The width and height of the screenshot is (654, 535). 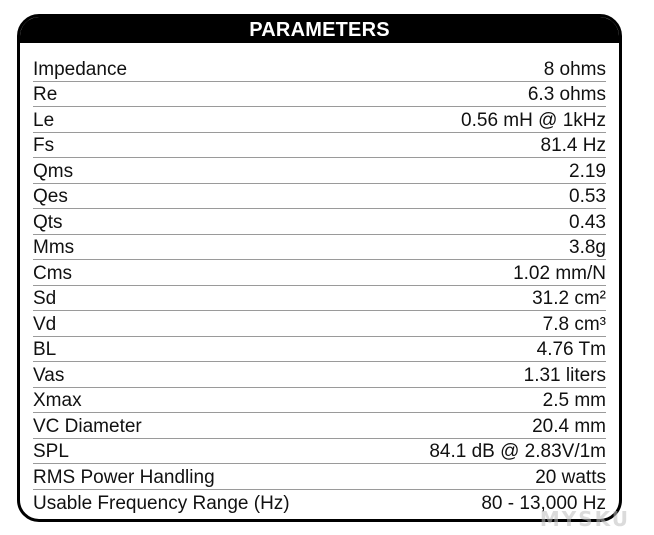 I want to click on row-value: 1.02 mm/N, so click(x=559, y=273).